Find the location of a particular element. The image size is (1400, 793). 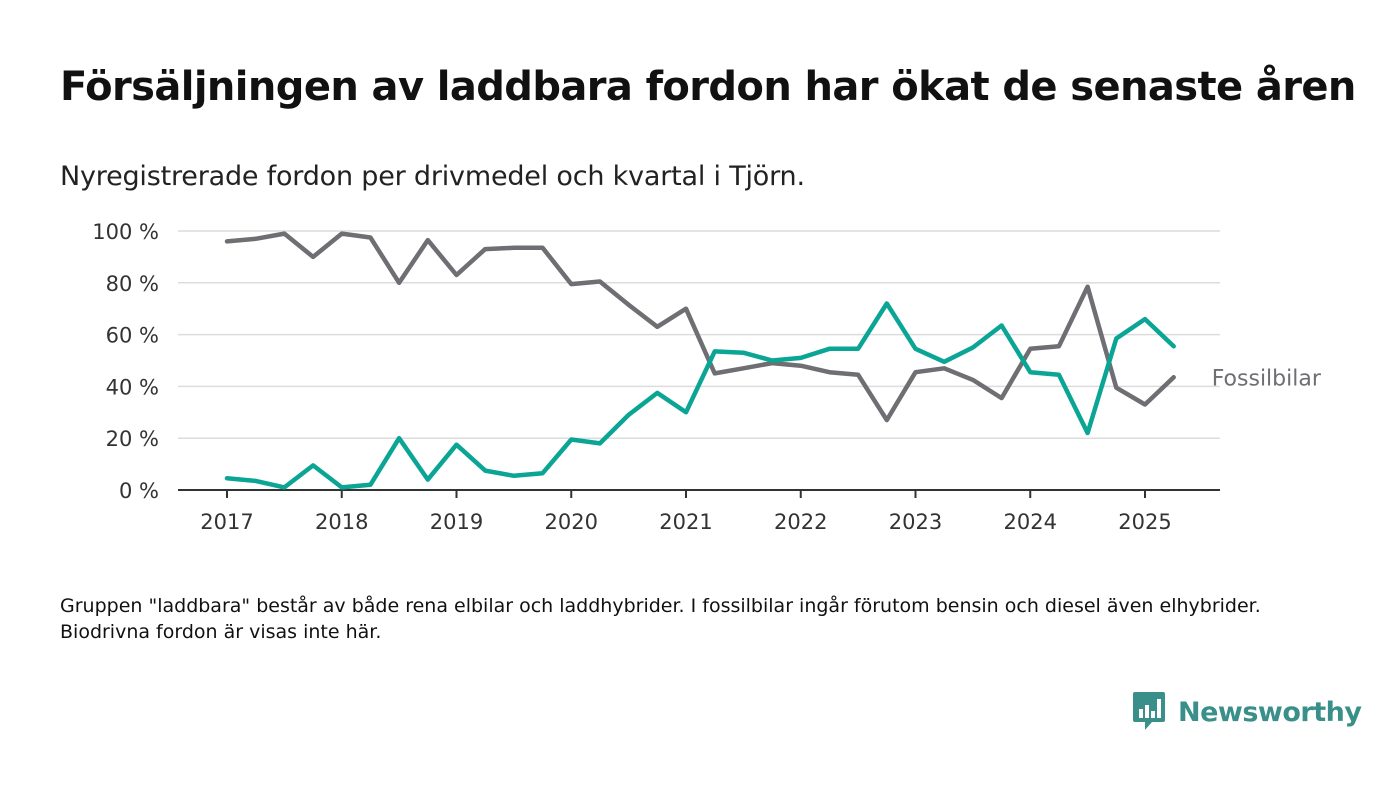

series-labels: Fossilbilar is located at coordinates (1267, 378).